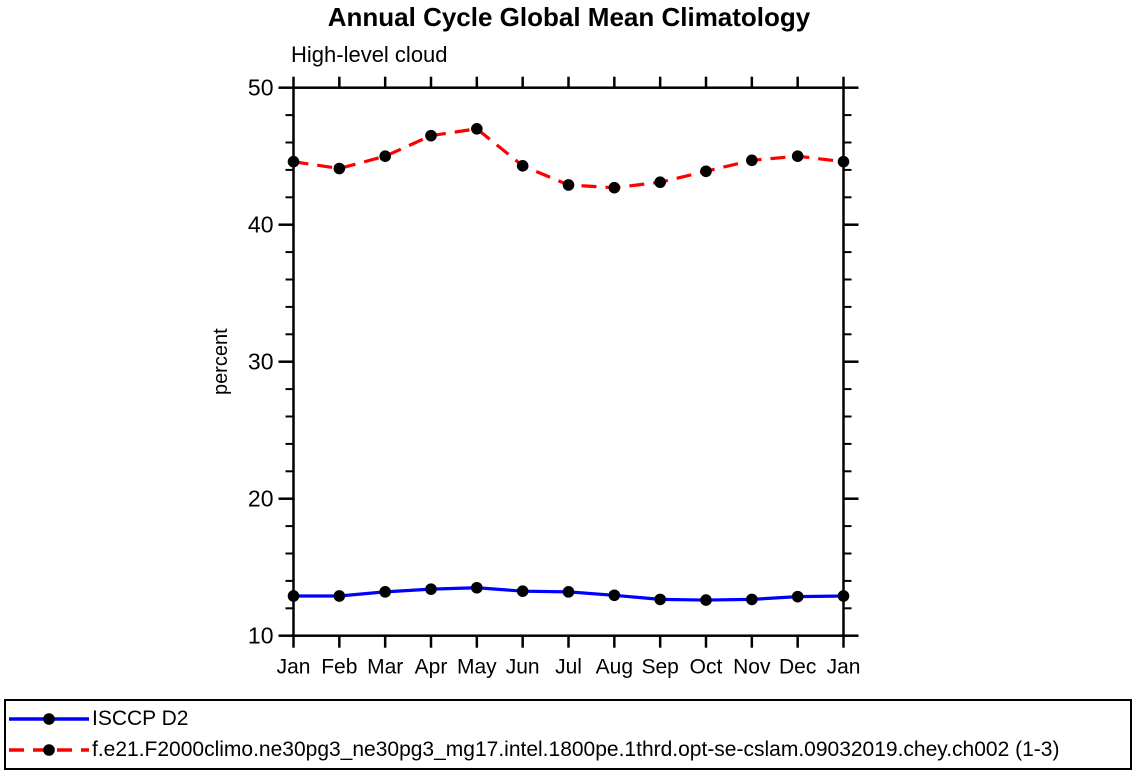 The image size is (1138, 778). I want to click on x-tick-label: May, so click(477, 667).